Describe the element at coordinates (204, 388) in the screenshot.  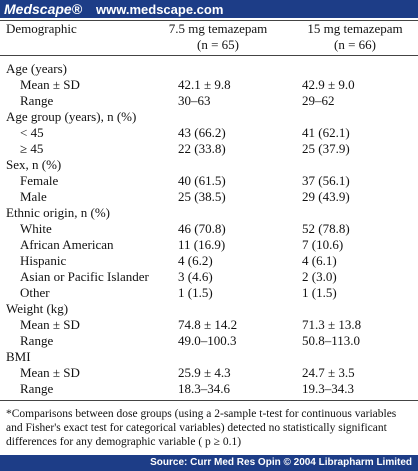
I see `value-cell: 18.3–34.6` at that location.